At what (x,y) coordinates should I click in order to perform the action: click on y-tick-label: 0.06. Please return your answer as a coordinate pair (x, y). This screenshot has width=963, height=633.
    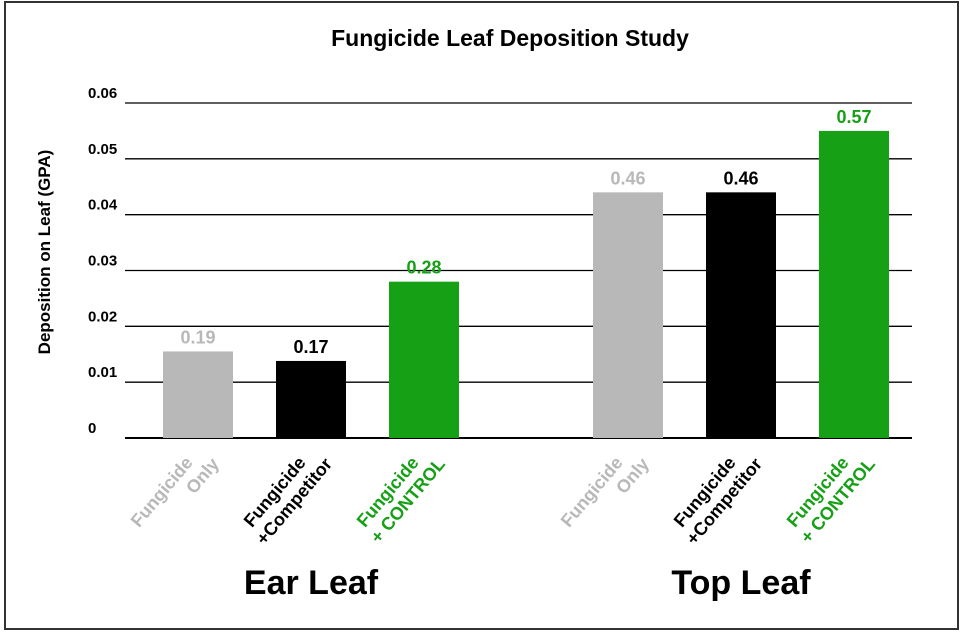
    Looking at the image, I should click on (102, 93).